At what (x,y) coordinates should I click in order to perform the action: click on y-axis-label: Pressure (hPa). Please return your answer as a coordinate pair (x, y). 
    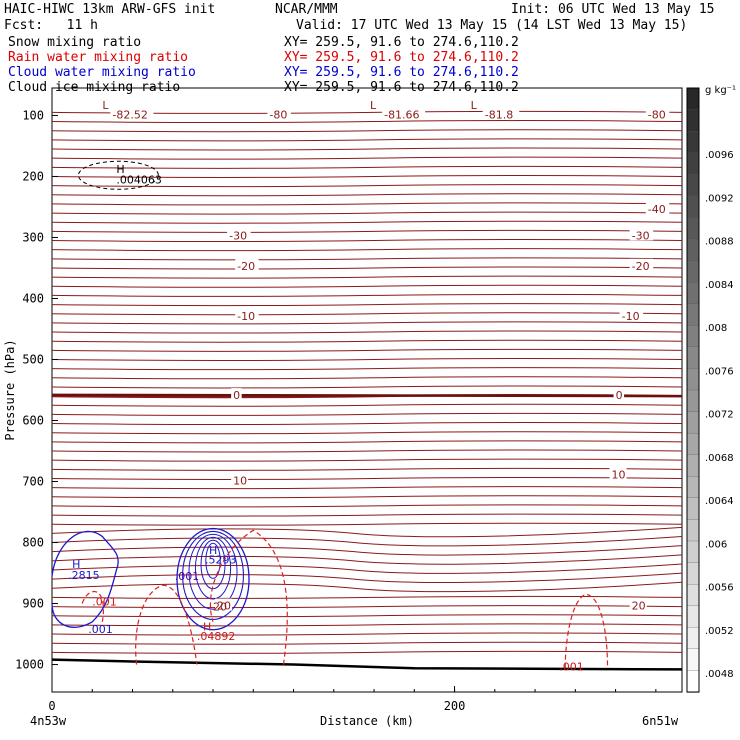
    Looking at the image, I should click on (10, 389).